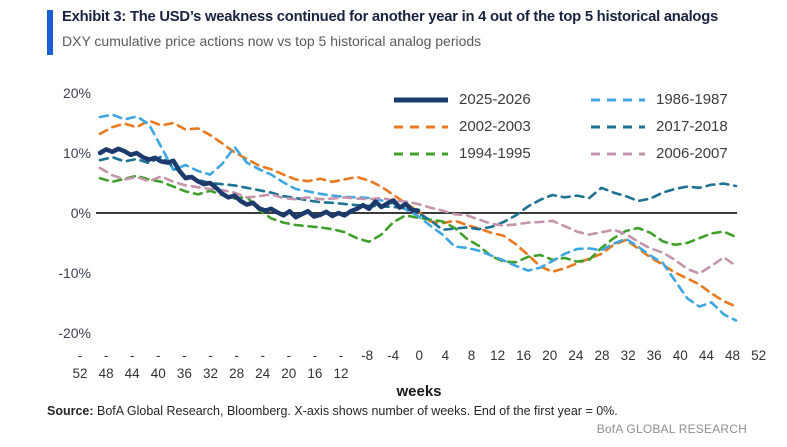 The image size is (787, 447). Describe the element at coordinates (418, 391) in the screenshot. I see `x-axis-title: weeks` at that location.